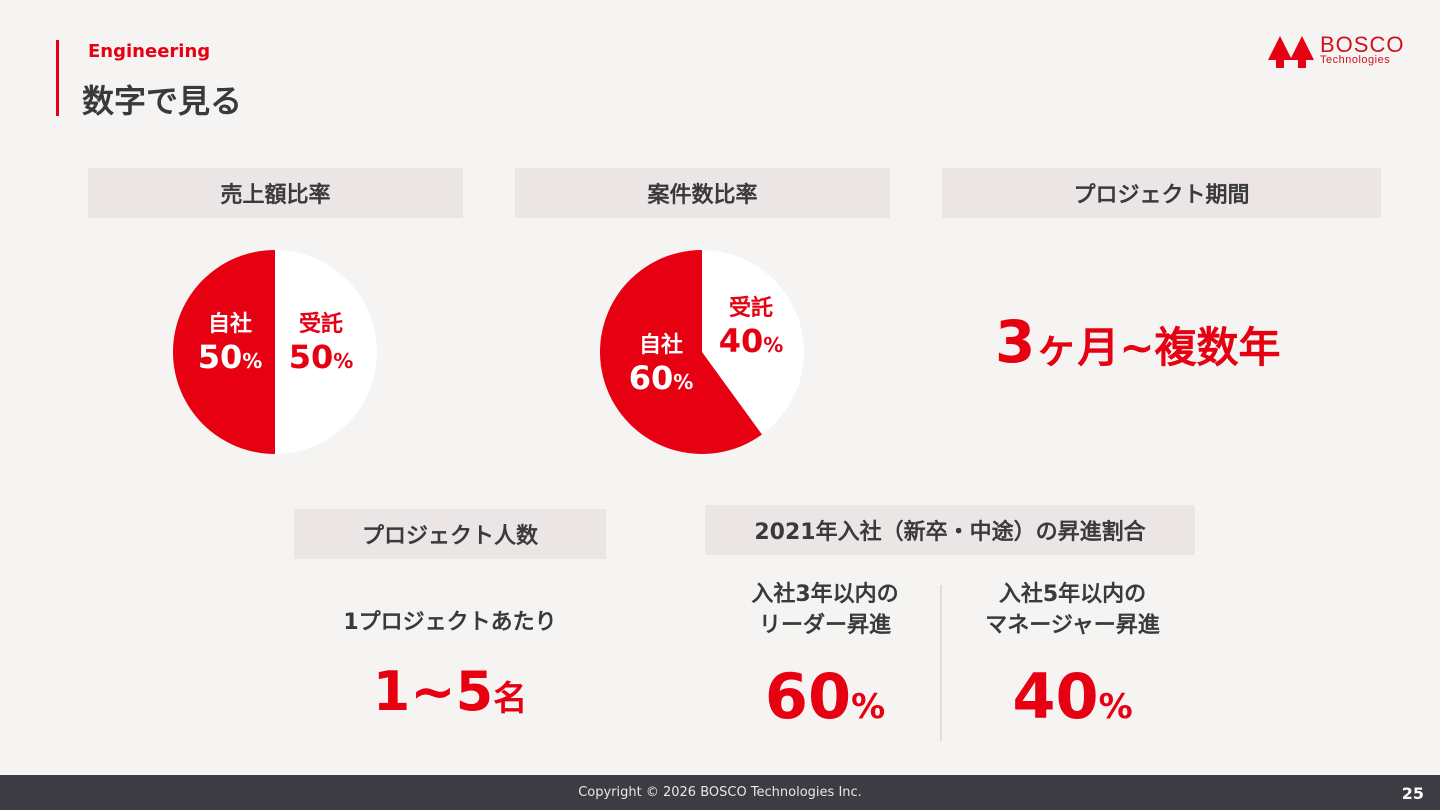 This screenshot has width=1440, height=810. Describe the element at coordinates (1362, 44) in the screenshot. I see `logo-text: BOSCO` at that location.